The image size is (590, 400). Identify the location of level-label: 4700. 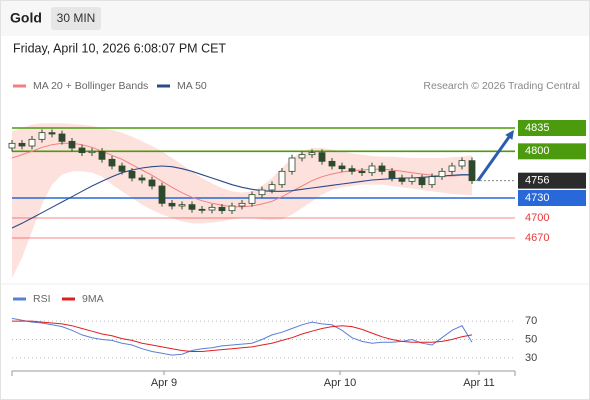
(537, 218).